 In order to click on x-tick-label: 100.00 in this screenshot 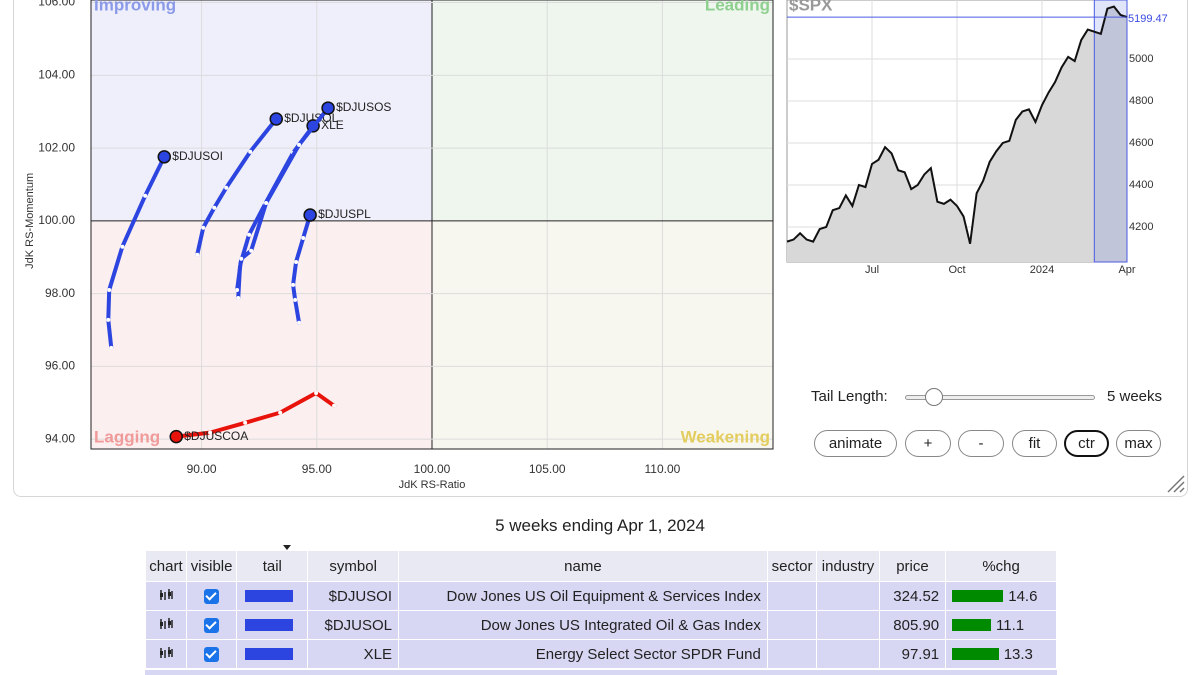, I will do `click(432, 469)`.